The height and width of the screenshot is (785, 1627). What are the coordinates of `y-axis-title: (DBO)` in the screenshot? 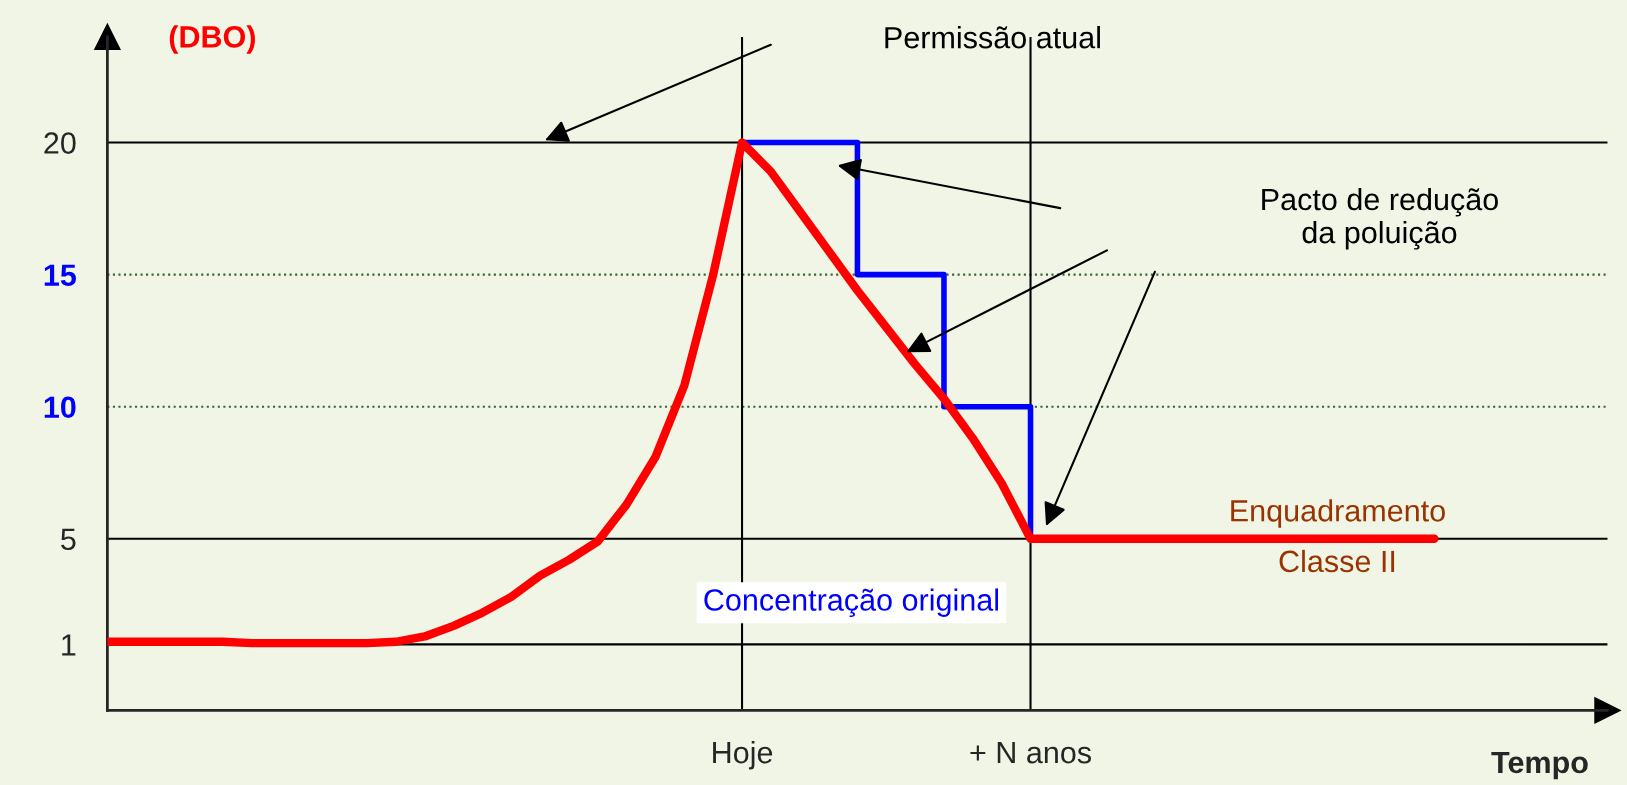 It's located at (212, 39).